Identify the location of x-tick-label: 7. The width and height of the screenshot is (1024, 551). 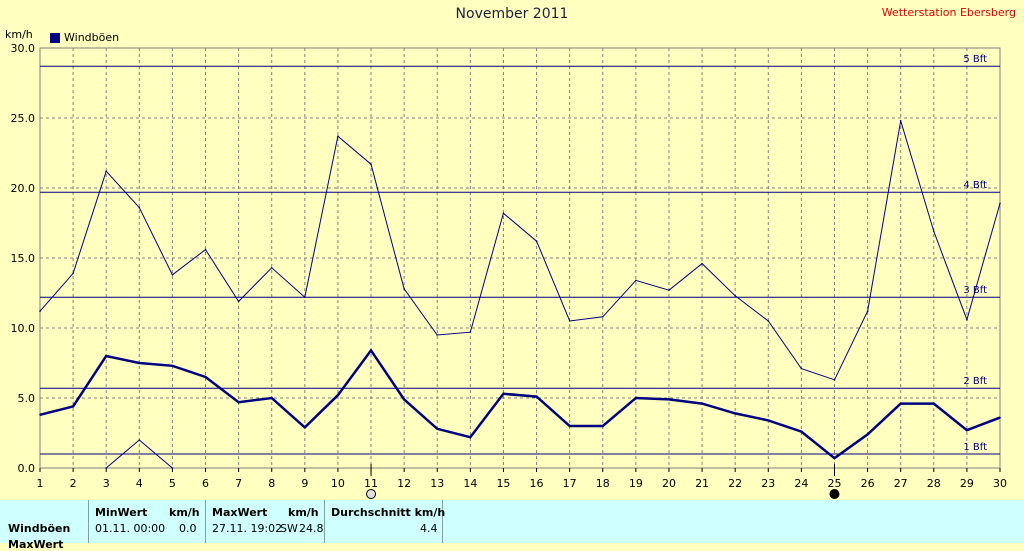
(238, 483).